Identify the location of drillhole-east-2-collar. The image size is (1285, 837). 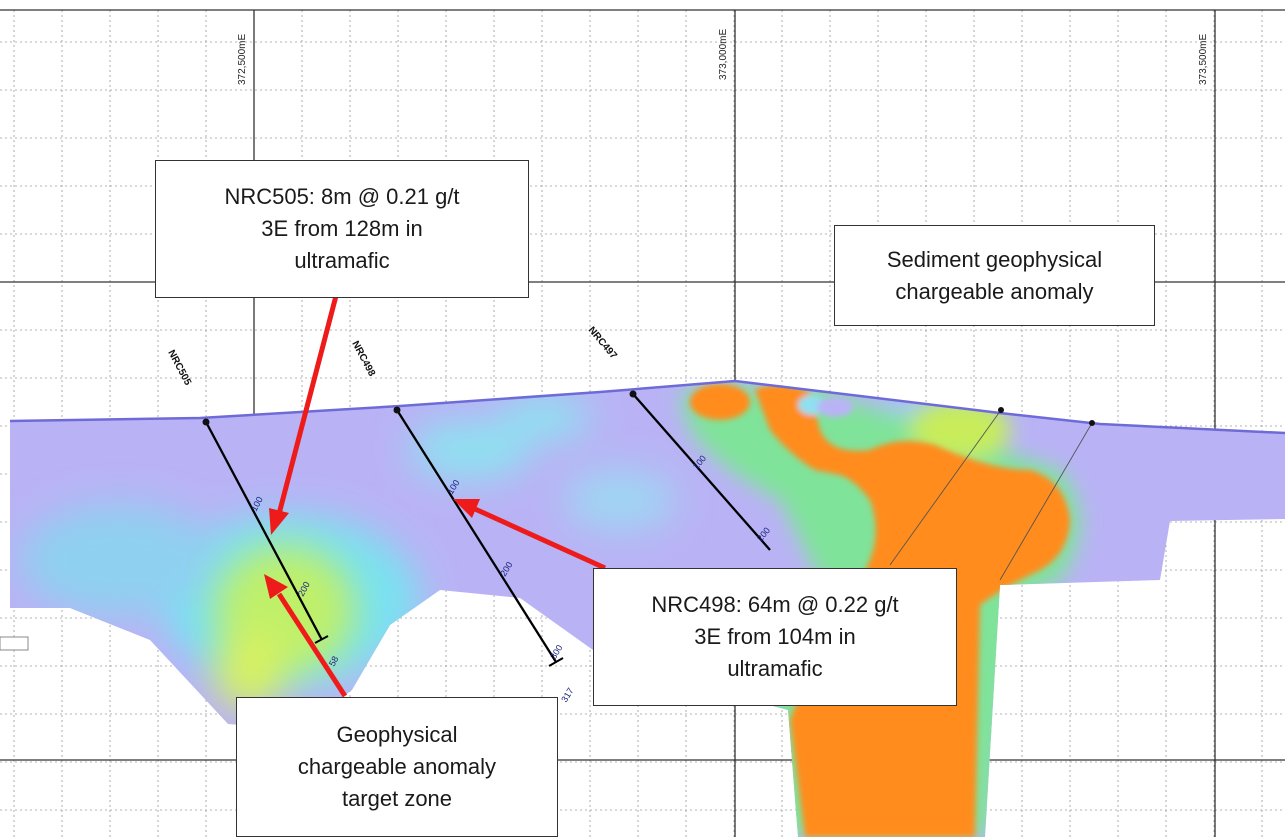
(1092, 423).